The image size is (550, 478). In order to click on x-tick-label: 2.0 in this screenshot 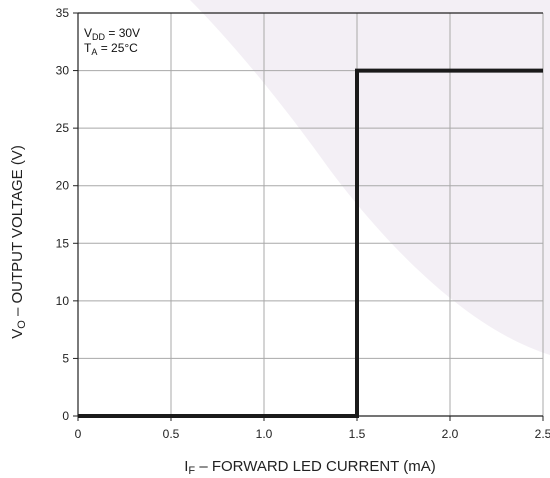, I will do `click(450, 434)`.